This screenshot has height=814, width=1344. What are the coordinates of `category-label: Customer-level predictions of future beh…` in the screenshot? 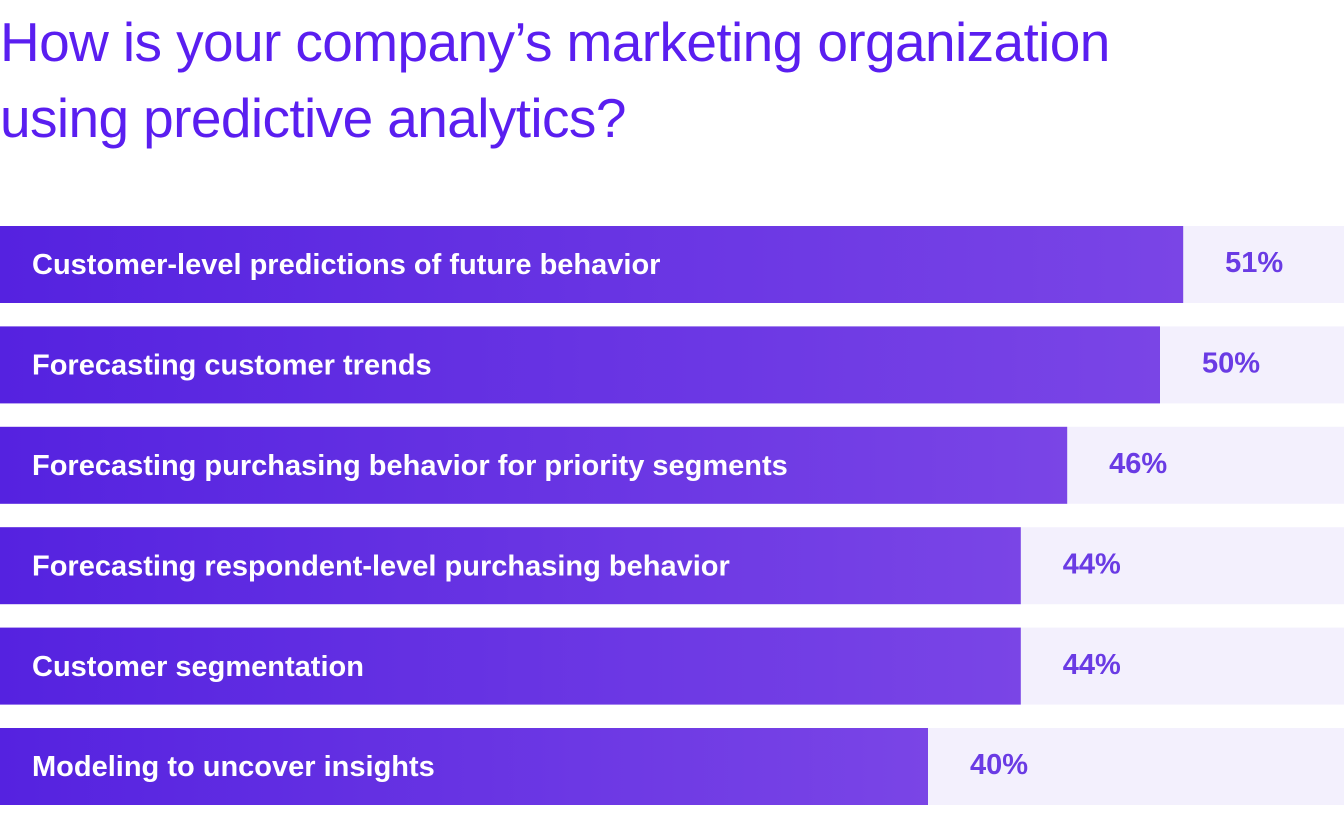 It's located at (346, 265).